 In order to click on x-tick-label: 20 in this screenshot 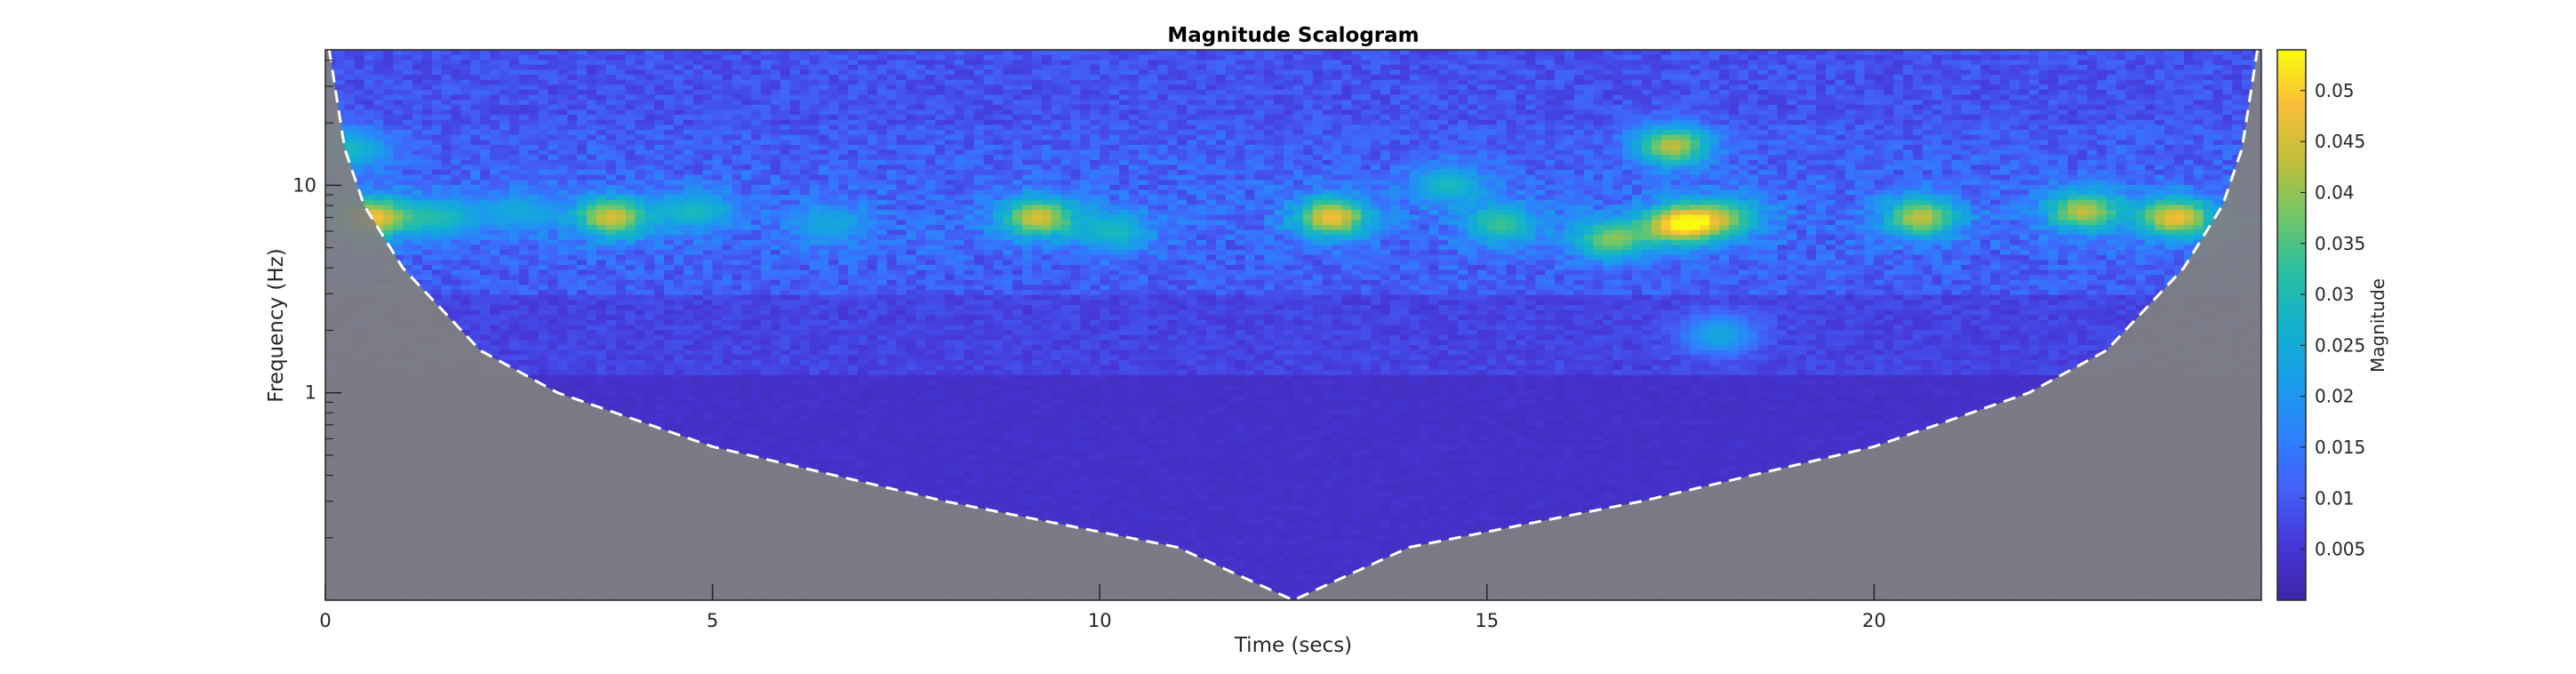, I will do `click(1874, 620)`.